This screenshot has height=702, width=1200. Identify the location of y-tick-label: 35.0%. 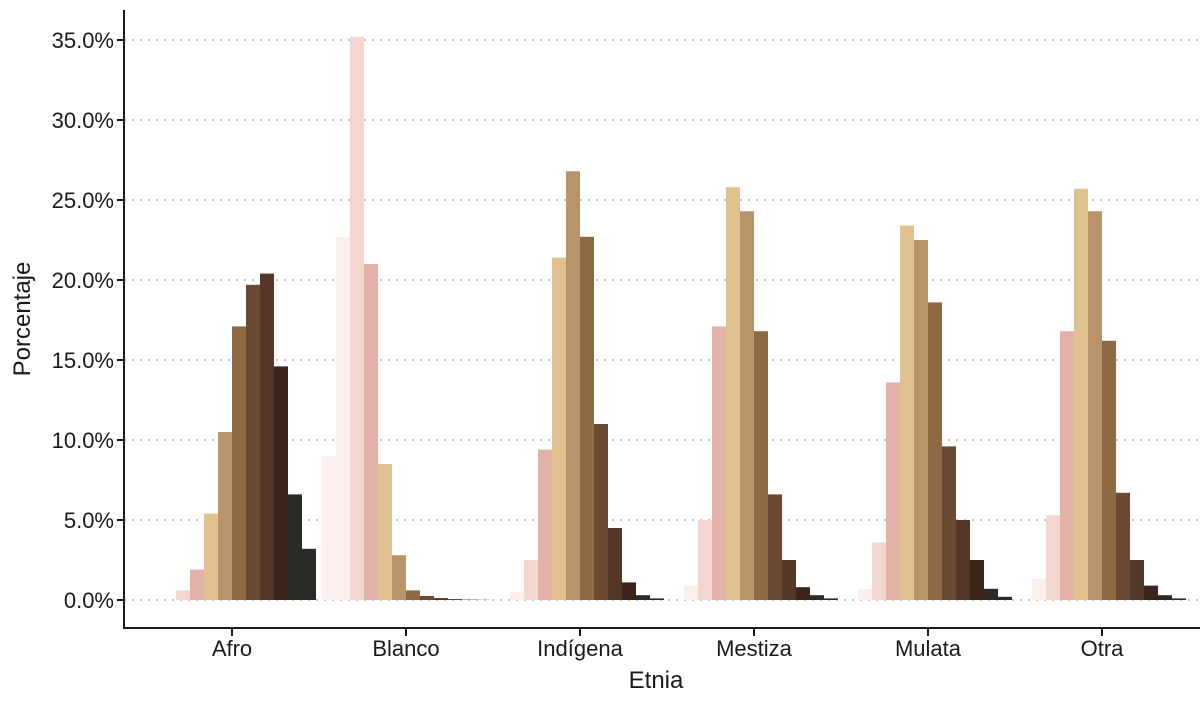
(83, 40).